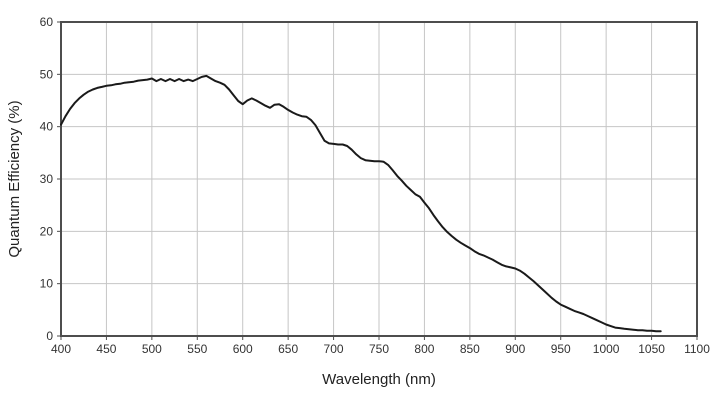  I want to click on y-axis-label: Quantum Efficiency (%), so click(14, 178).